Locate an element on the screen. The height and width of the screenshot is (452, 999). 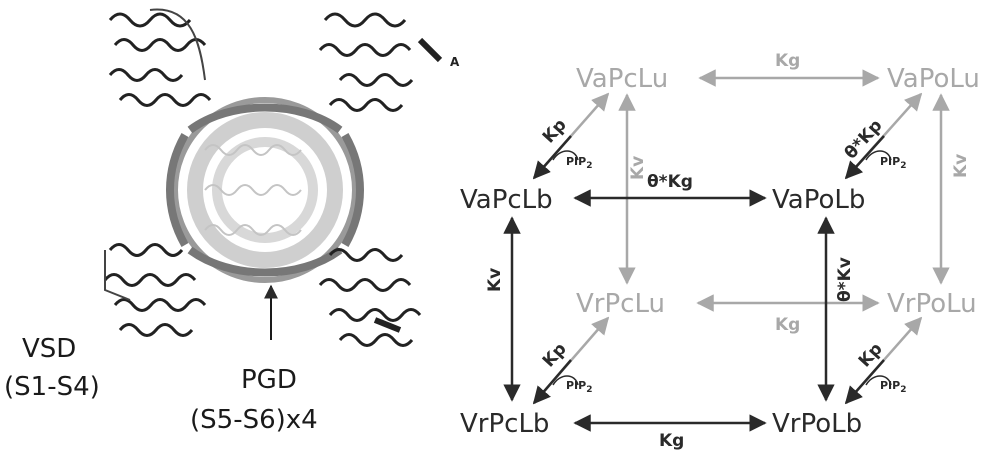
rate-kp-bottom-right: Kp is located at coordinates (871, 355).